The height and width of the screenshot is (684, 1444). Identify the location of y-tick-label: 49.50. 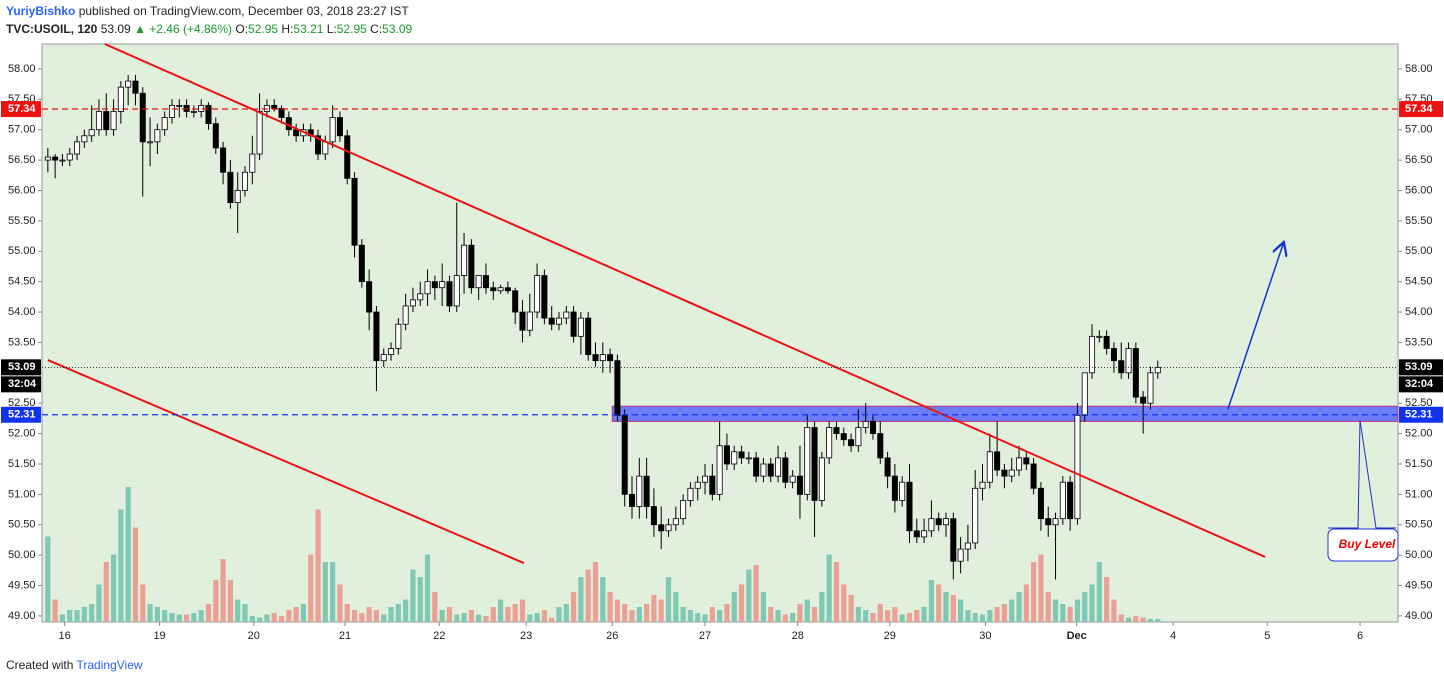
(22, 585).